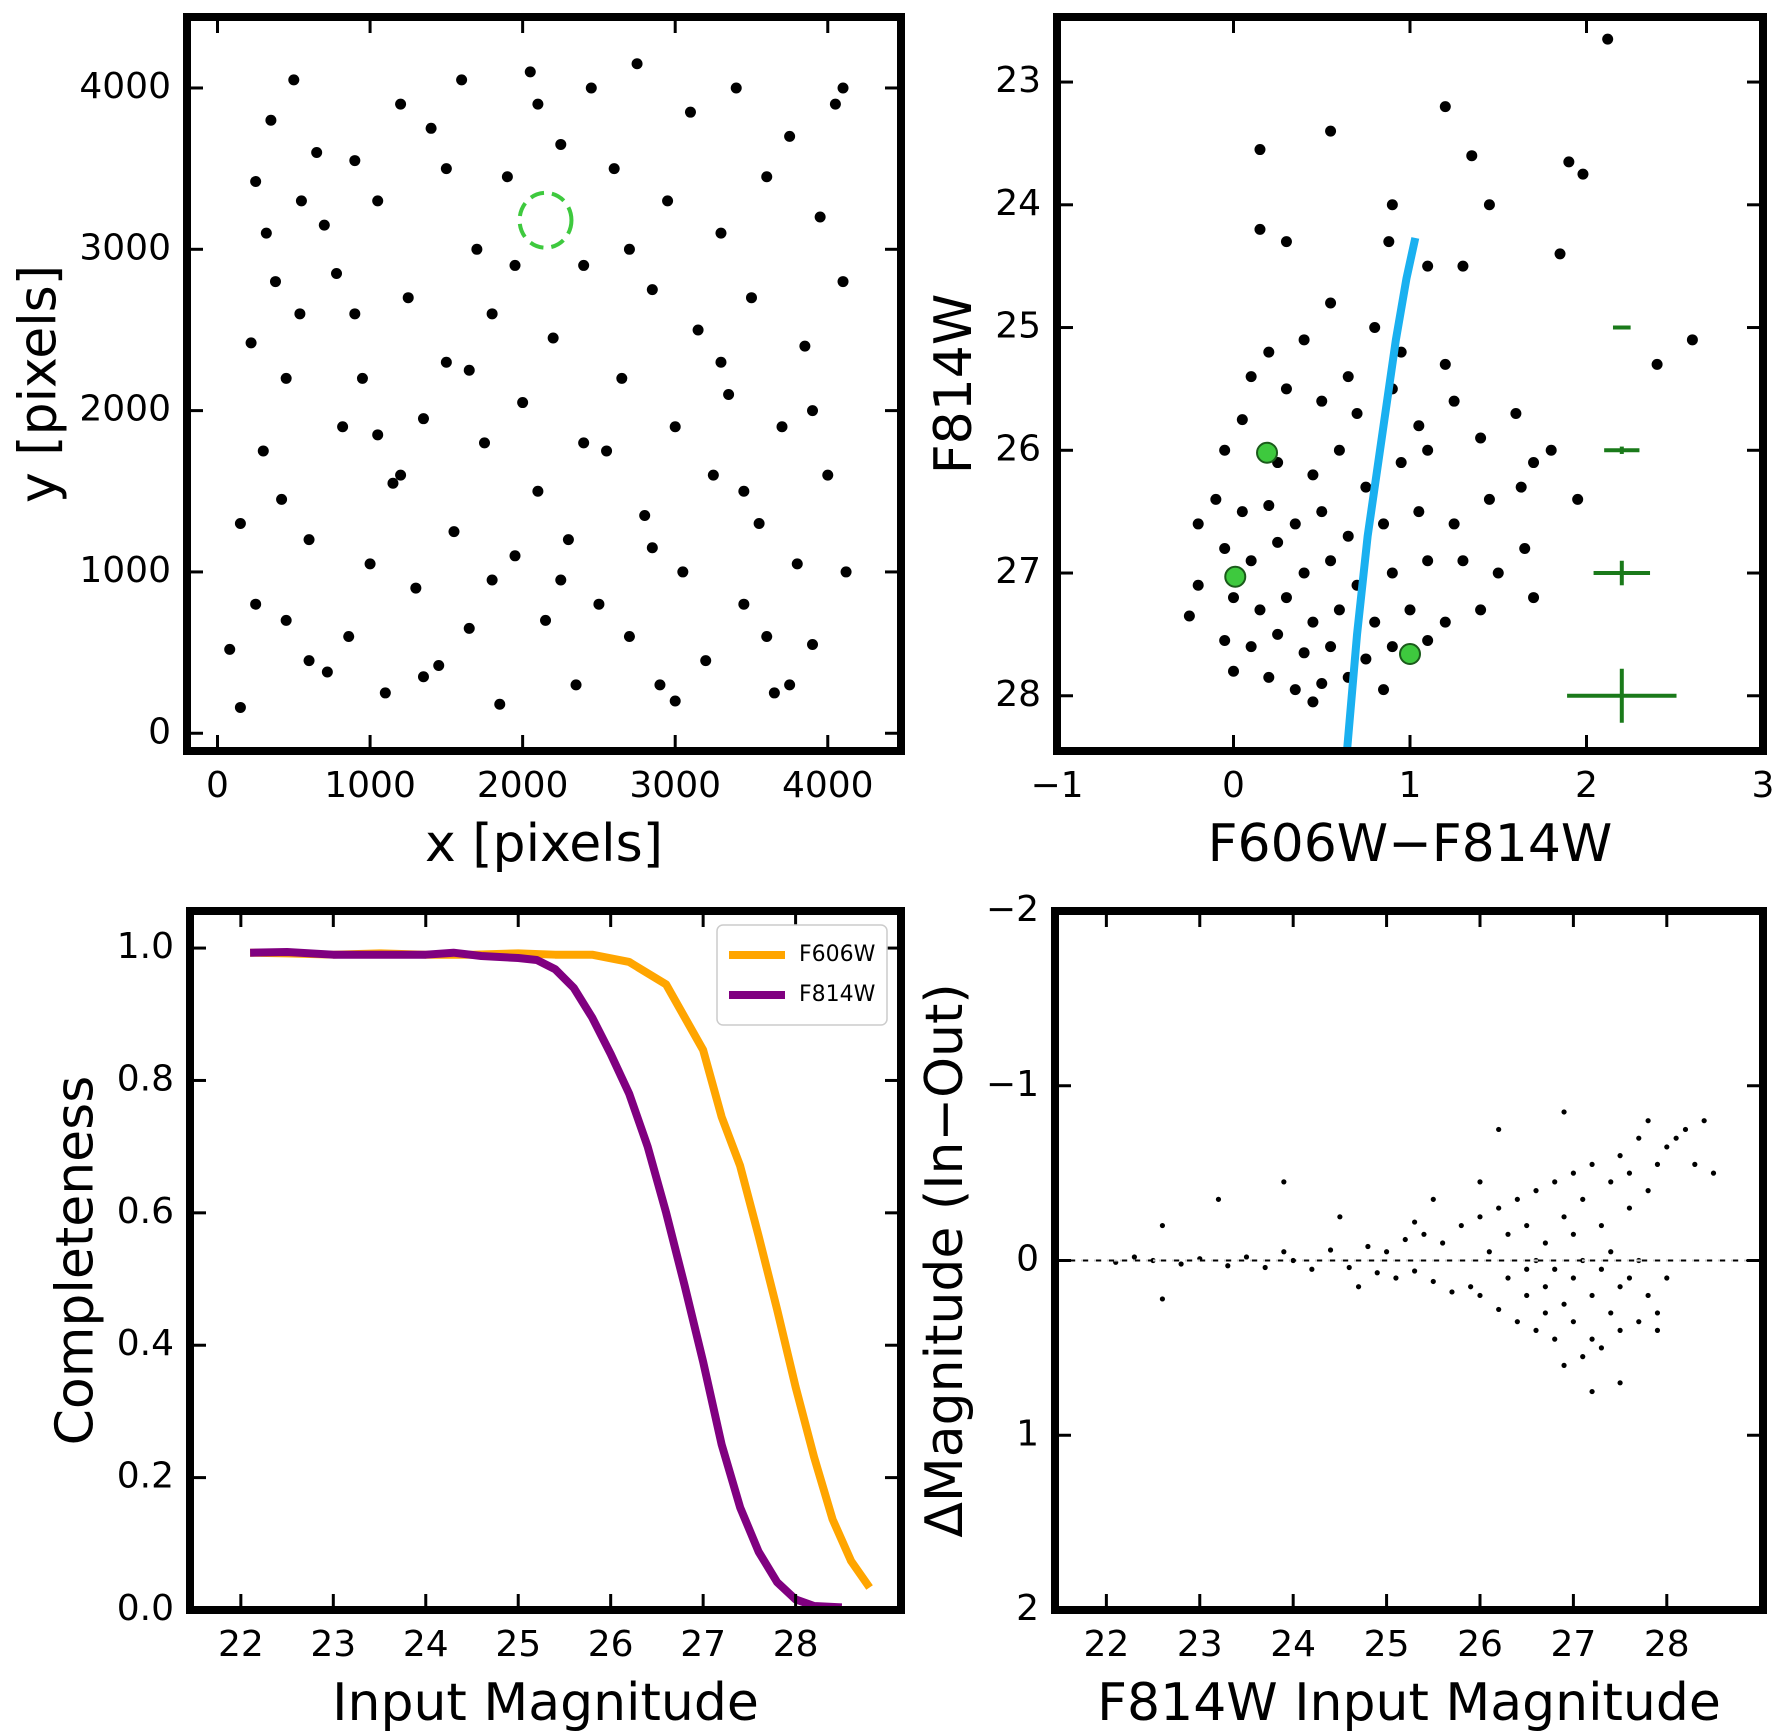 This screenshot has height=1734, width=1778. Describe the element at coordinates (125, 570) in the screenshot. I see `y-tick-label: 1000` at that location.